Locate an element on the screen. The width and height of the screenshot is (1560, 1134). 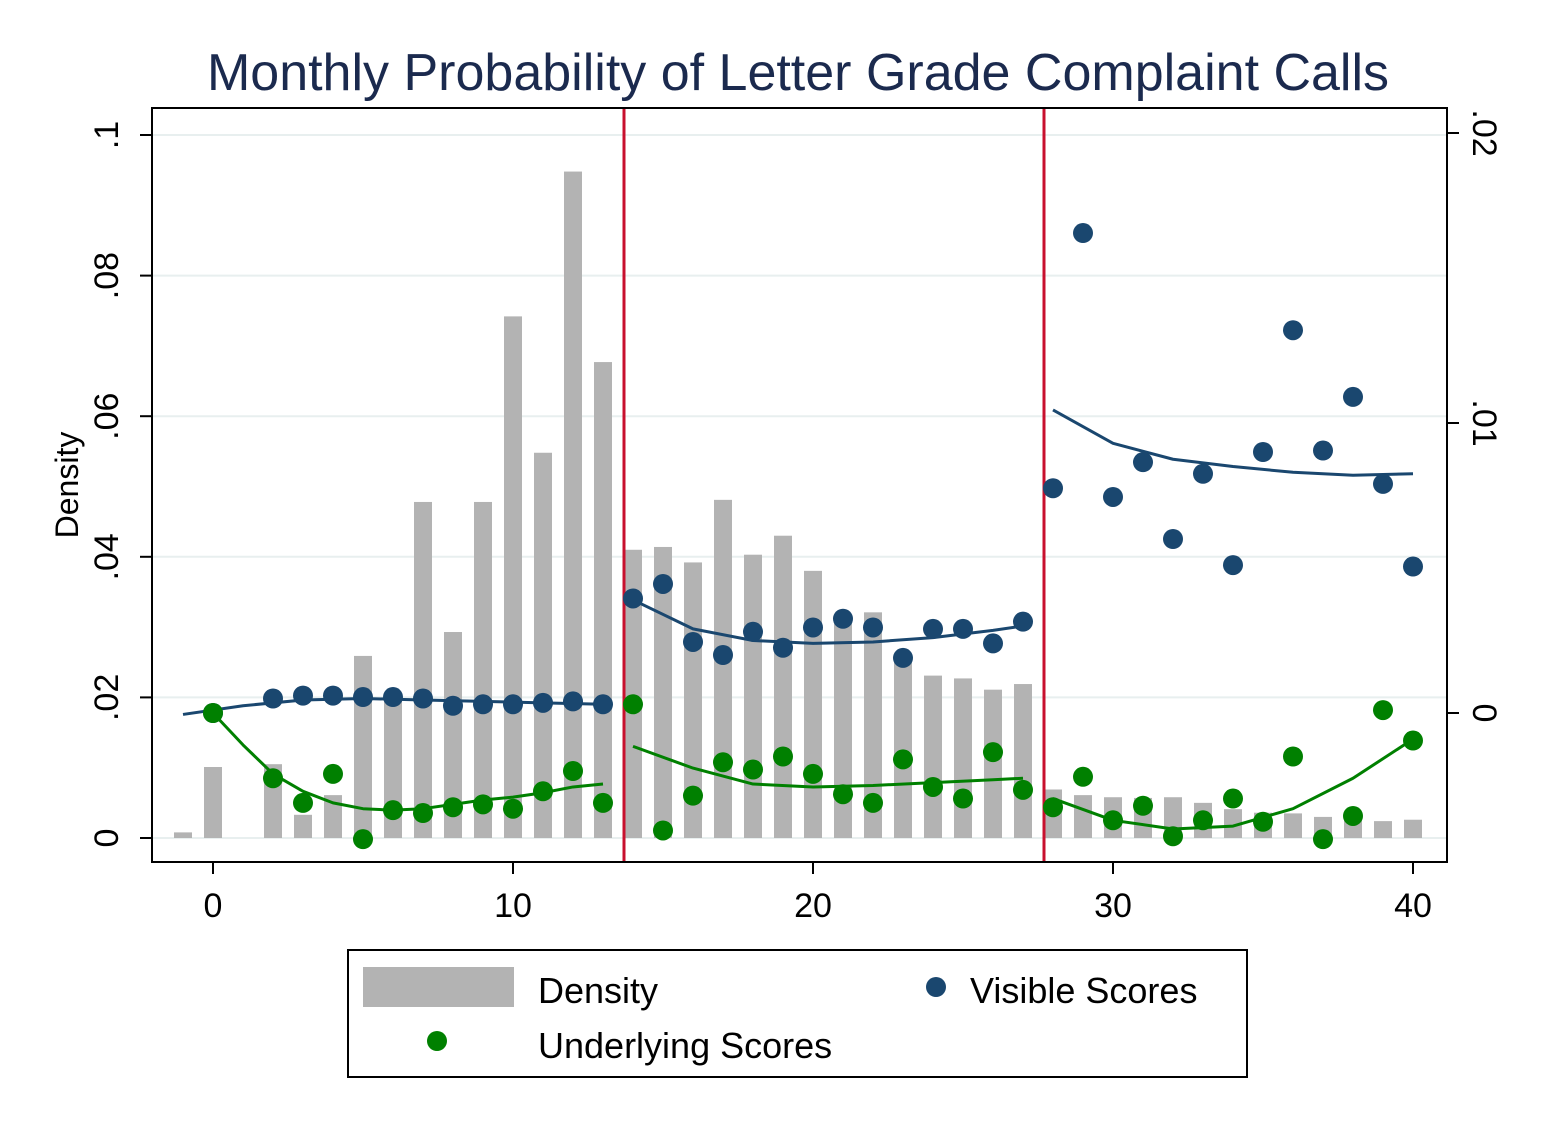
y-axis-title: Density is located at coordinates (67, 485).